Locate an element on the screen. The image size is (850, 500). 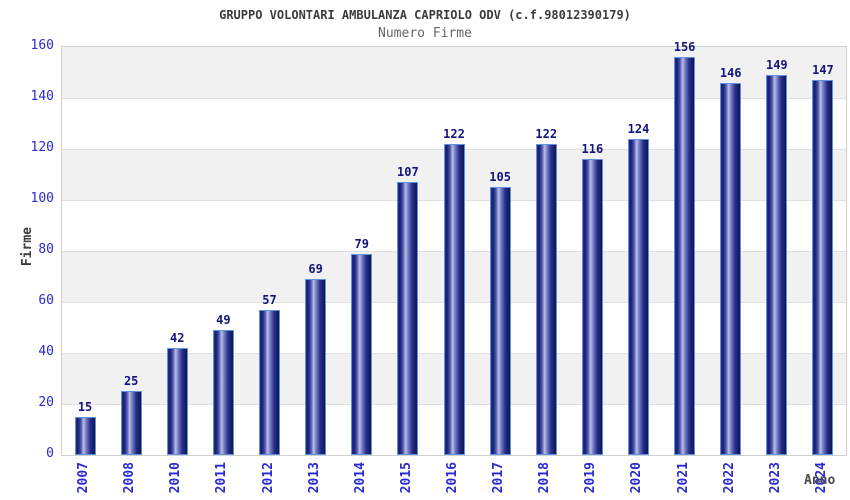
bar-2015 is located at coordinates (408, 318).